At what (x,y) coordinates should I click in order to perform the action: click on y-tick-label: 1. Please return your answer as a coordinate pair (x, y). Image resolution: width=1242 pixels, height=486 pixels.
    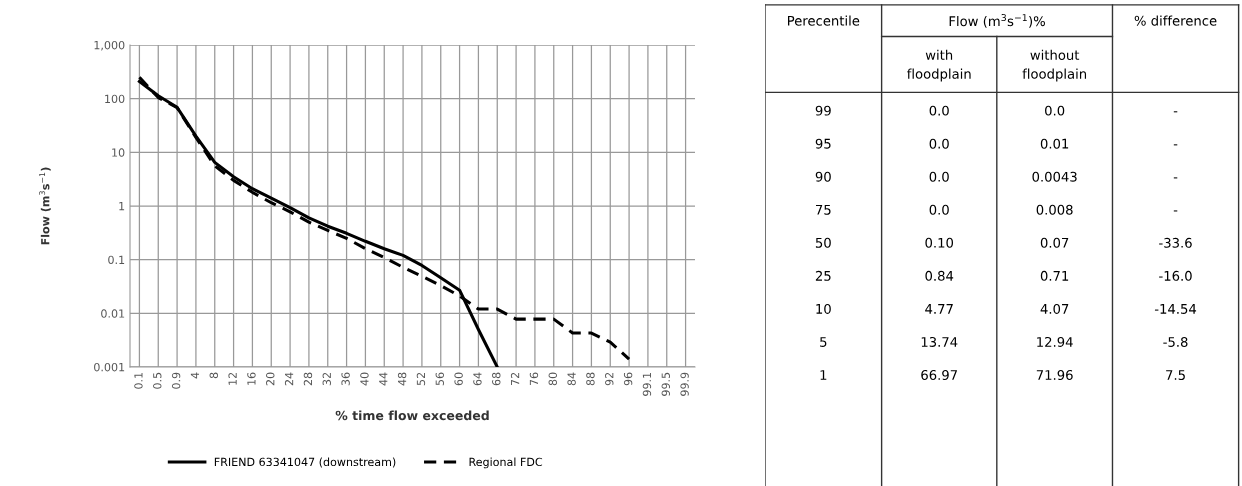
    Looking at the image, I should click on (122, 206).